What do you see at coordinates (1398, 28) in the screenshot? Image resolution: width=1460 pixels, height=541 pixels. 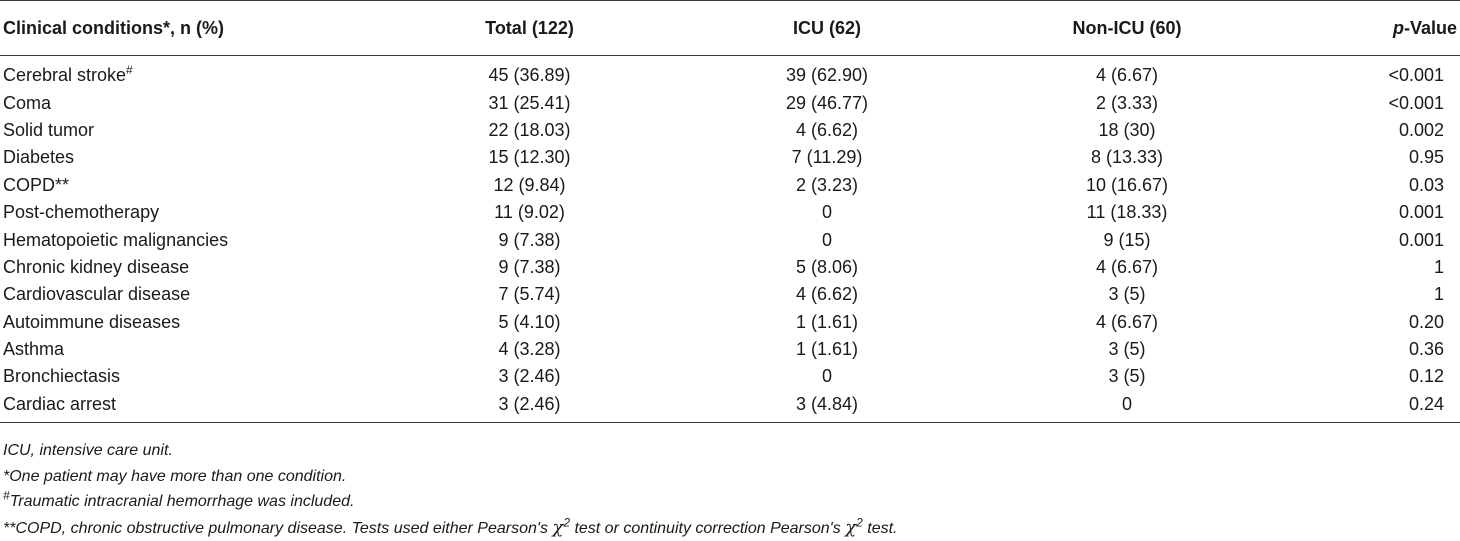 I see `header-p-italic: p` at bounding box center [1398, 28].